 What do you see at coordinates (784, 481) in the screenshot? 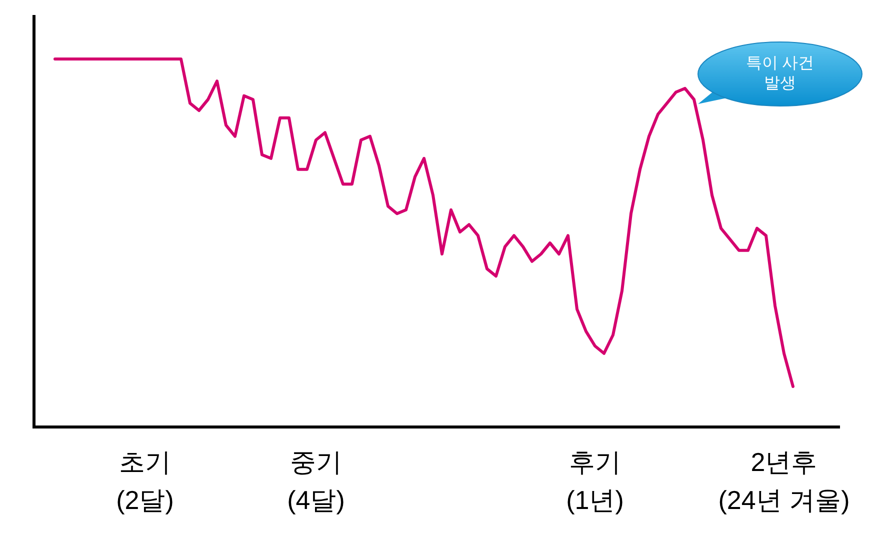
I see `x-tick-label: 2년후 (24년 겨울)` at bounding box center [784, 481].